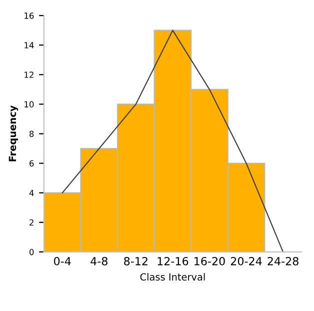  Describe the element at coordinates (62, 261) in the screenshot. I see `x-tick-label: 0-4` at that location.